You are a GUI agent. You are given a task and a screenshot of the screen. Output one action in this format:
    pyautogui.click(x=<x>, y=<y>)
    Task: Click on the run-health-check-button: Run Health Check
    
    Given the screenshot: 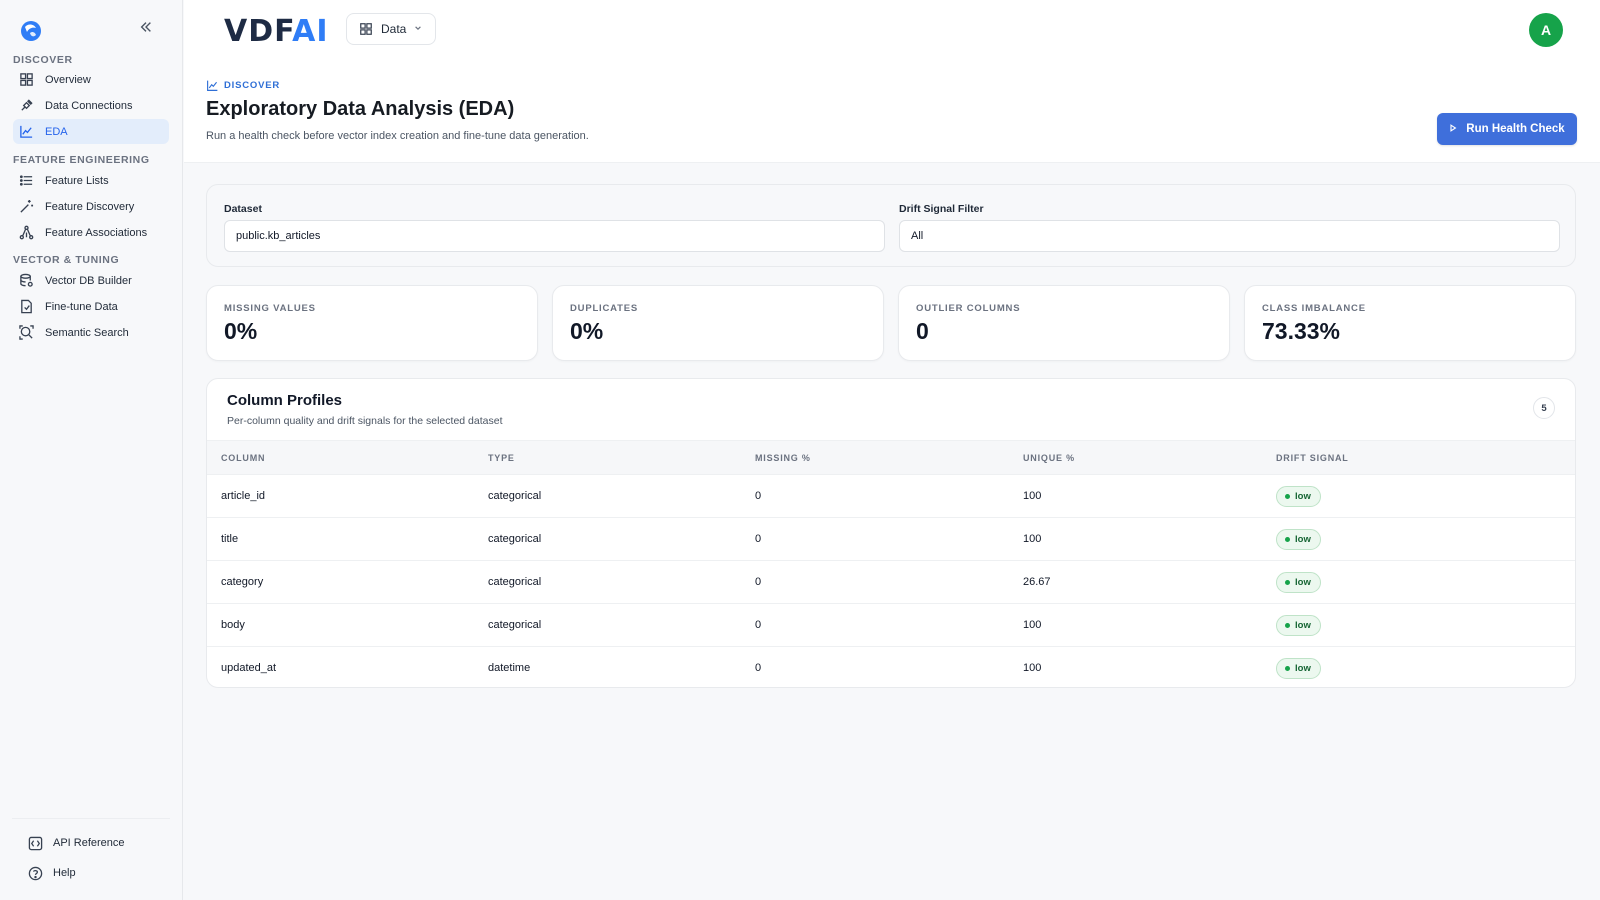 What is the action you would take?
    pyautogui.click(x=1507, y=129)
    